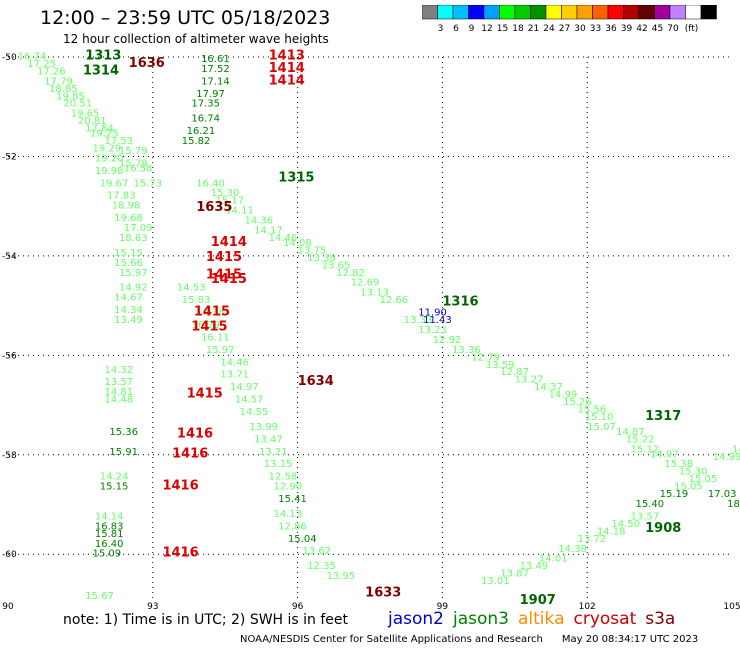  What do you see at coordinates (447, 340) in the screenshot?
I see `wave-height-reading: 12.92` at bounding box center [447, 340].